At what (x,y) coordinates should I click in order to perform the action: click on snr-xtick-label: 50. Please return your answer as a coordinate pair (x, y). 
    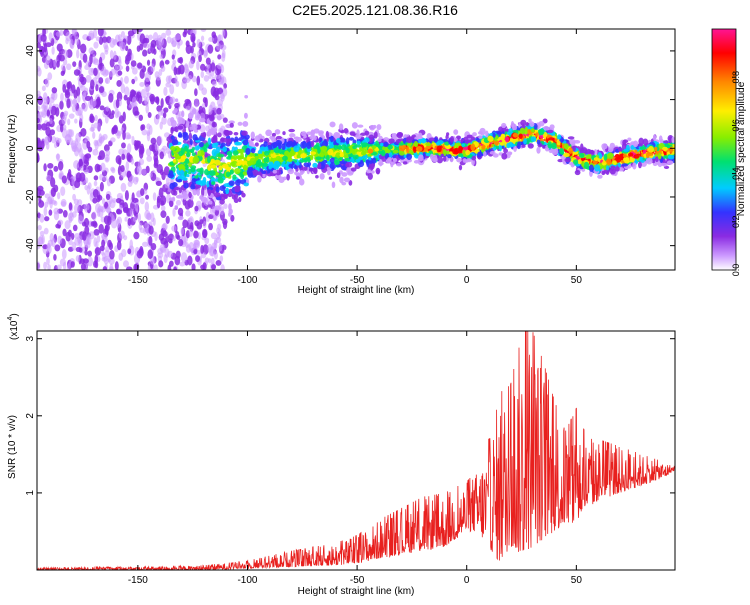
    Looking at the image, I should click on (577, 580).